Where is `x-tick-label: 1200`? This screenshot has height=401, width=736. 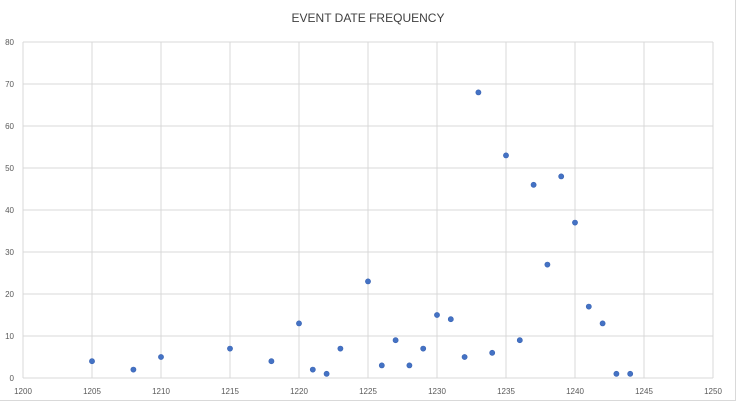
x-tick-label: 1200 is located at coordinates (23, 391).